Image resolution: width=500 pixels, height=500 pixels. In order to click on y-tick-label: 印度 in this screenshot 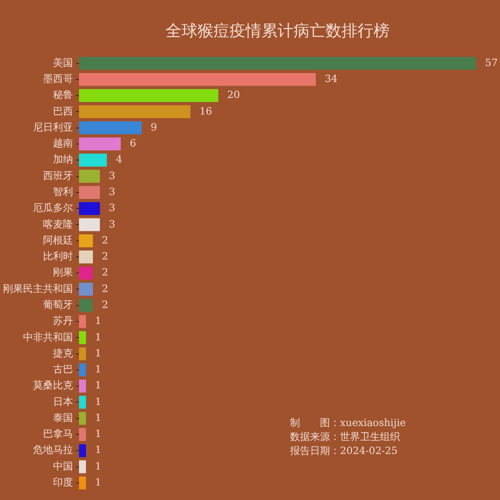, I will do `click(63, 482)`.